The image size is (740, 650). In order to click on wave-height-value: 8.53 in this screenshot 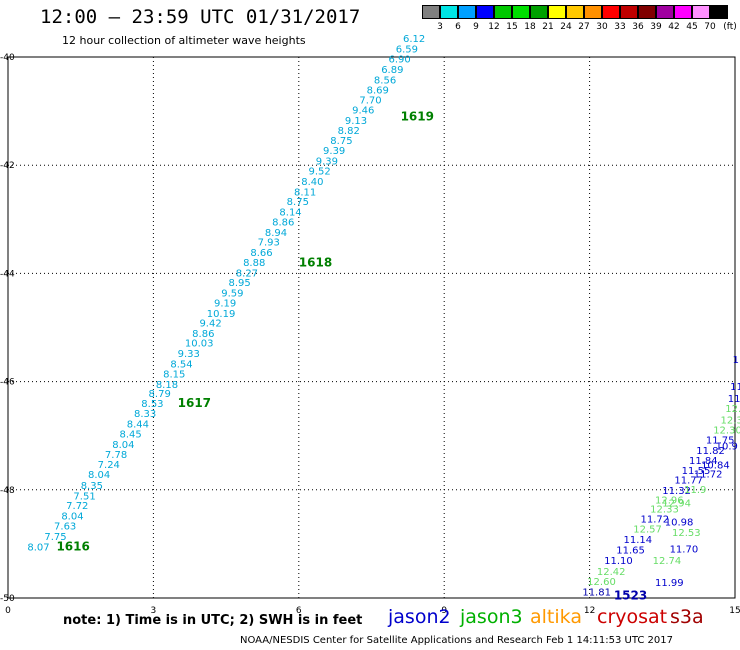, I will do `click(152, 404)`.